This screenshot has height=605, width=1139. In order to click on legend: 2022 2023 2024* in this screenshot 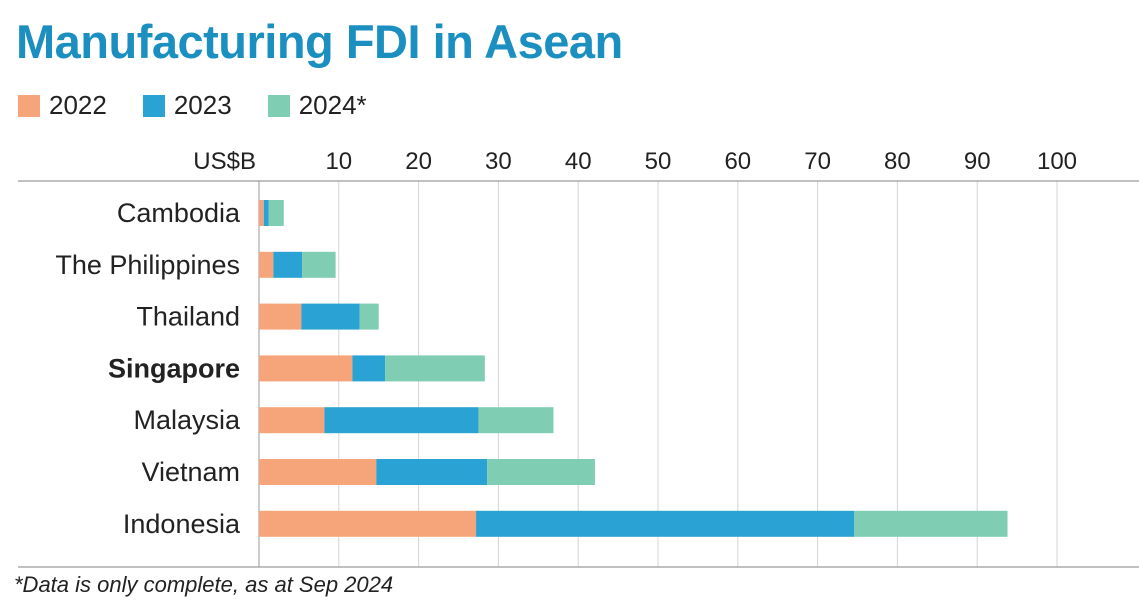, I will do `click(210, 105)`.